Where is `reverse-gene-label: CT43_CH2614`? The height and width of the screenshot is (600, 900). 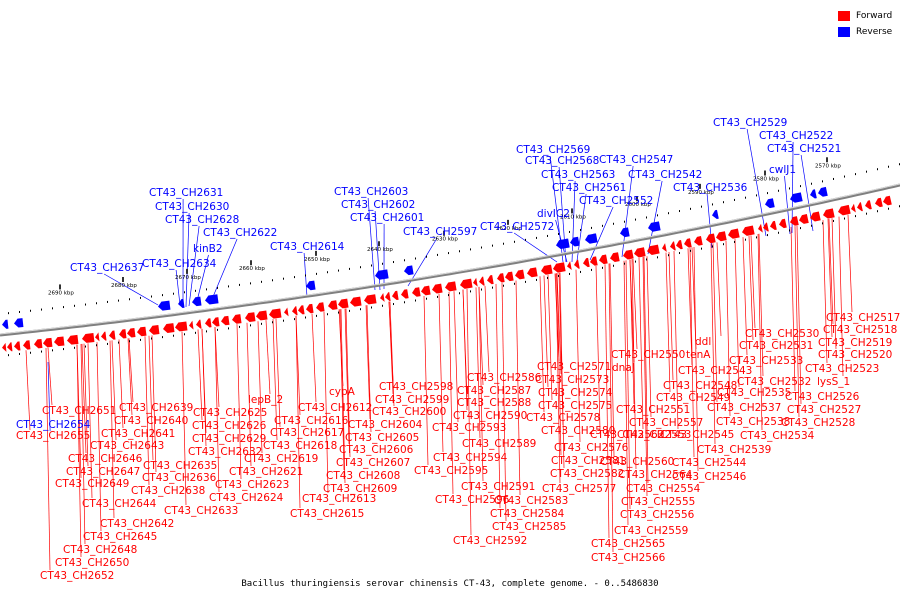
reverse-gene-label: CT43_CH2614 is located at coordinates (307, 247).